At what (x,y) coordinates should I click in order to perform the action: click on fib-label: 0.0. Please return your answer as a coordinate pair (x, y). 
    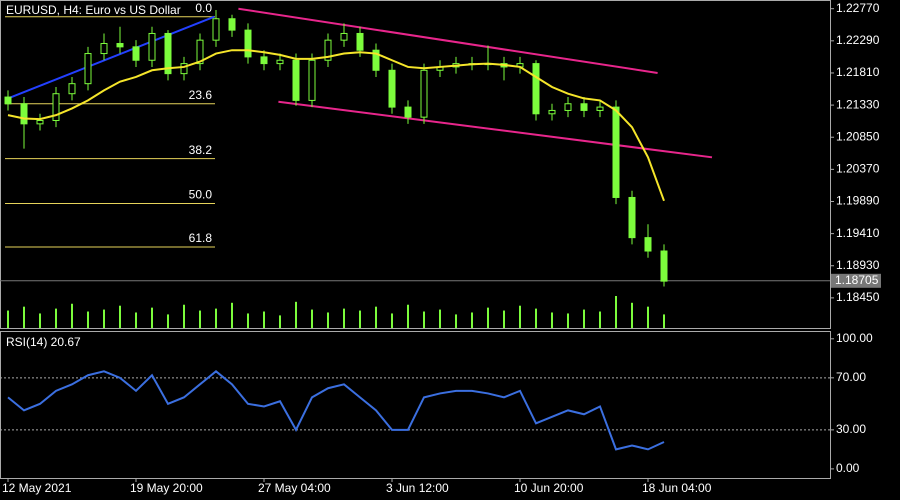
    Looking at the image, I should click on (203, 8).